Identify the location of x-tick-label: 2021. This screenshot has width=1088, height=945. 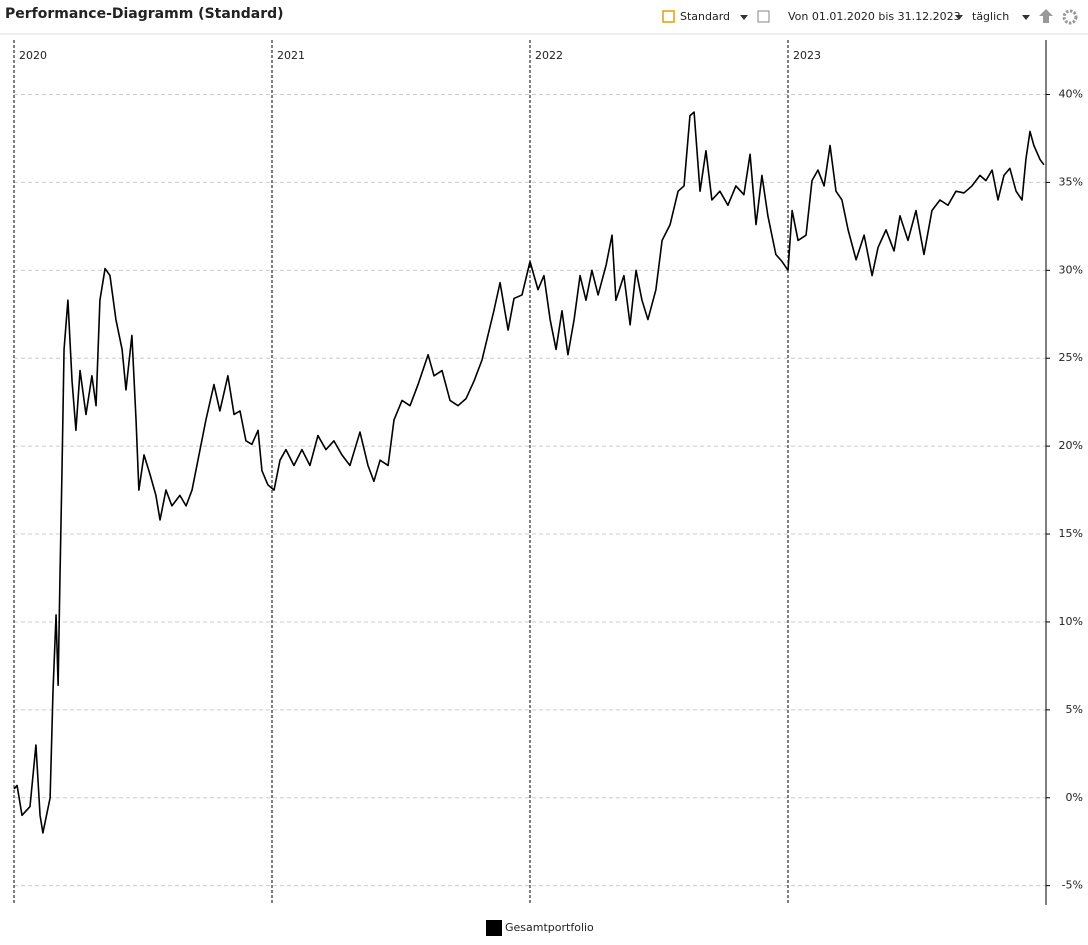
(291, 55).